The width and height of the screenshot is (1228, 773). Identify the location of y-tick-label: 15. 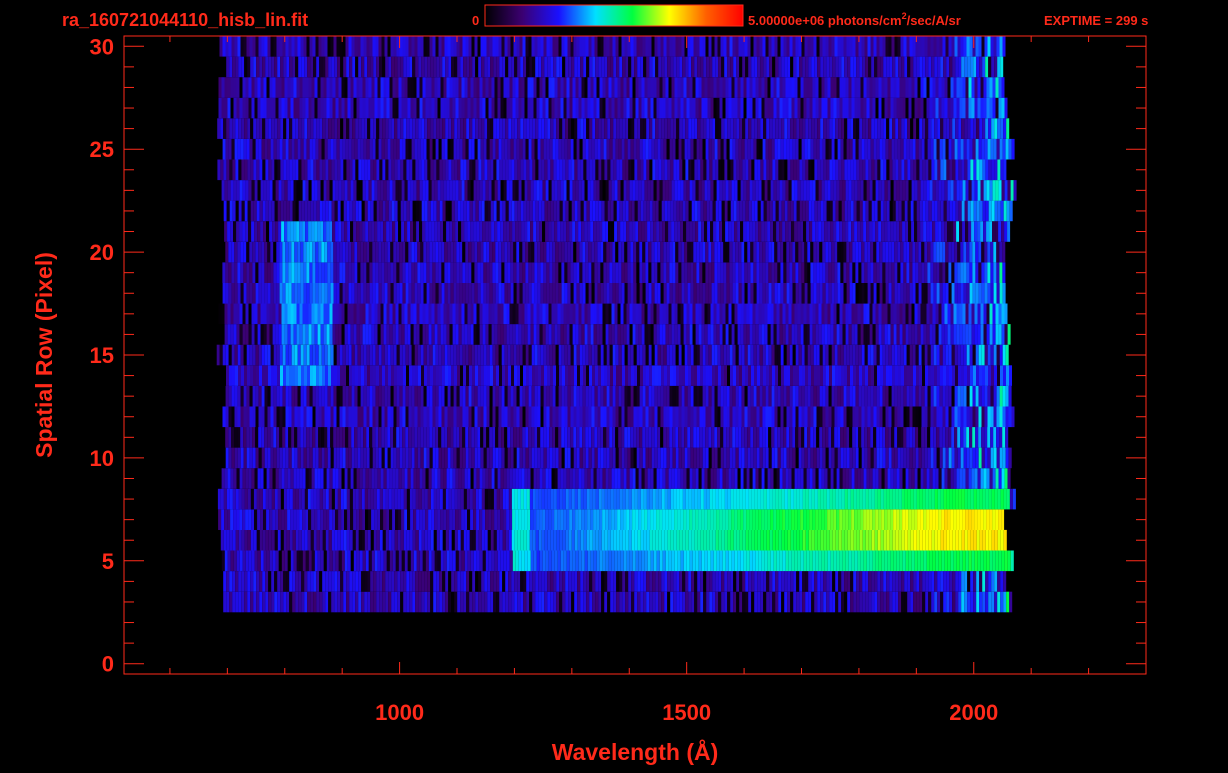
(102, 355).